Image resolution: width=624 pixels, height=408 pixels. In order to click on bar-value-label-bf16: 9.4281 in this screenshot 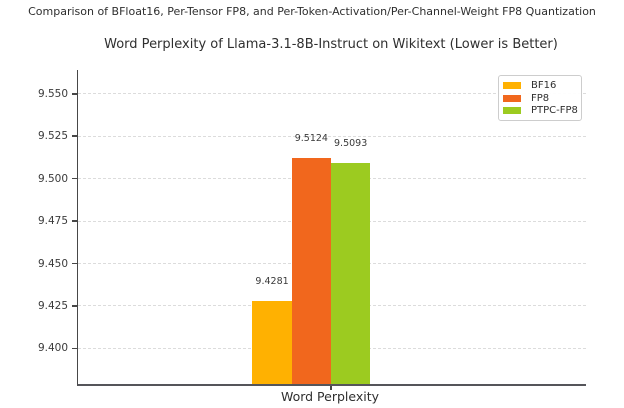, I will do `click(272, 281)`.